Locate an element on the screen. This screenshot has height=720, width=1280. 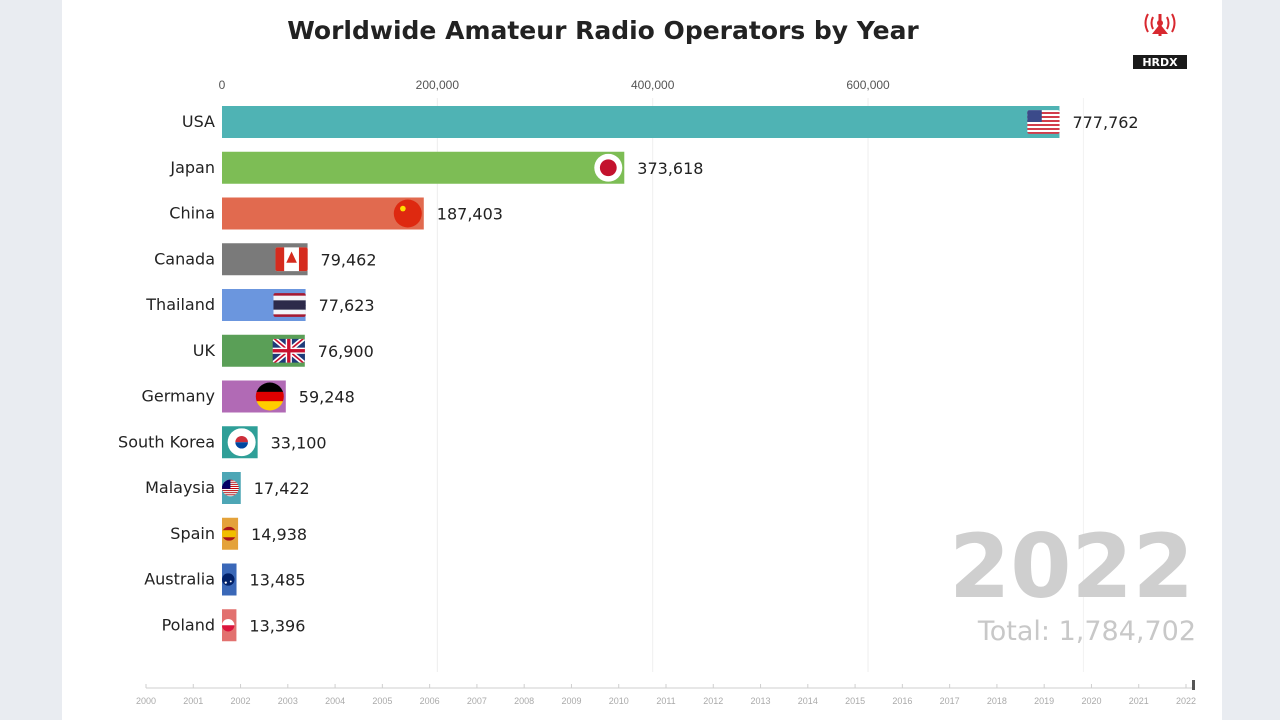
x-tick-label: 200,000 is located at coordinates (438, 85).